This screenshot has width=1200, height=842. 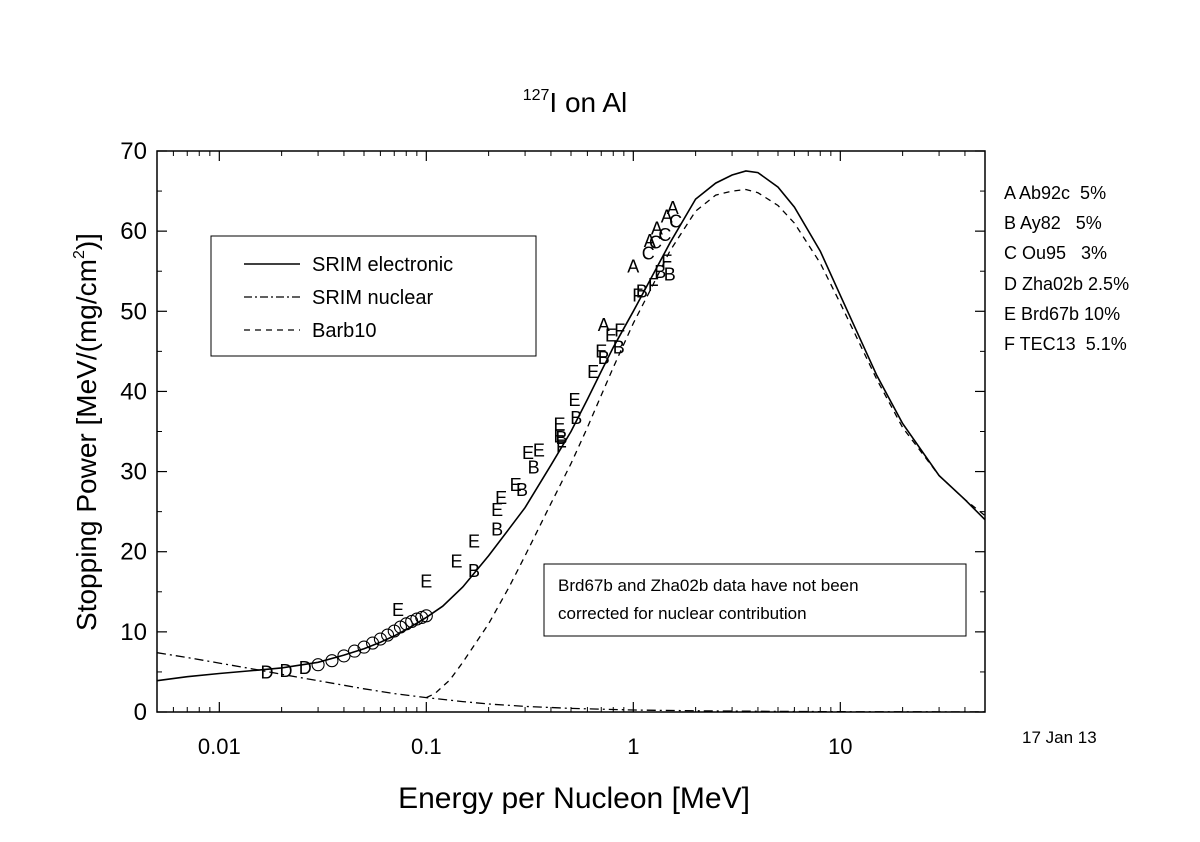 I want to click on legend-label-barb10: Barb10, so click(x=344, y=331).